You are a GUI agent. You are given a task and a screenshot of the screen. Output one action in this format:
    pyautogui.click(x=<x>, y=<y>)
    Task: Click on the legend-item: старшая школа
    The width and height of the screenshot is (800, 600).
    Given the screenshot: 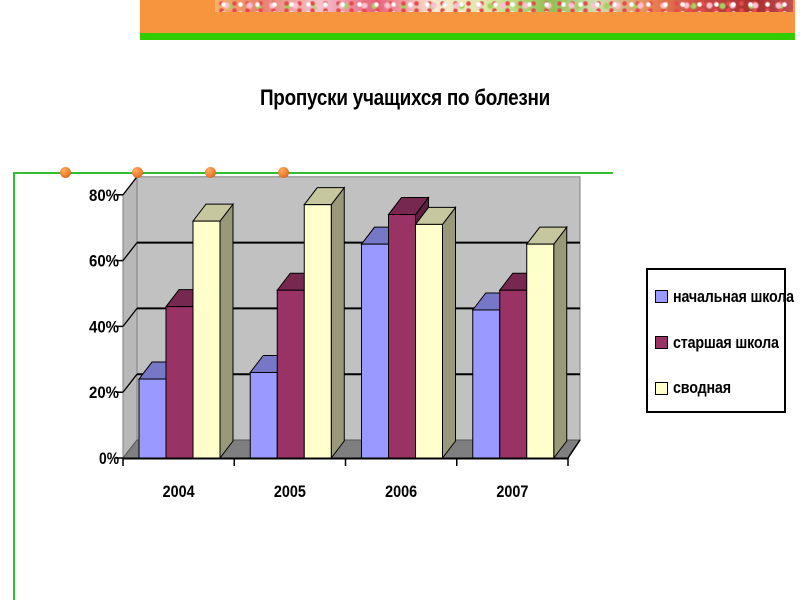 What is the action you would take?
    pyautogui.click(x=719, y=343)
    